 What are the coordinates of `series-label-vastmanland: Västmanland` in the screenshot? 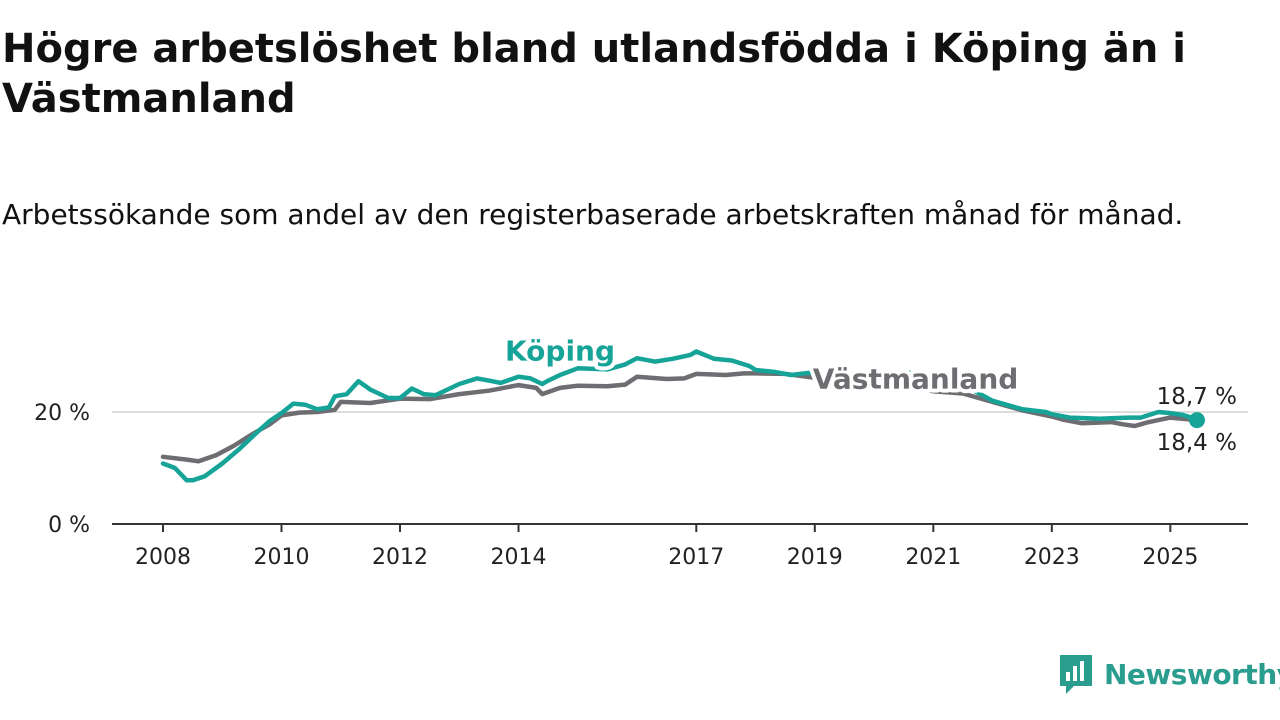 It's located at (916, 378).